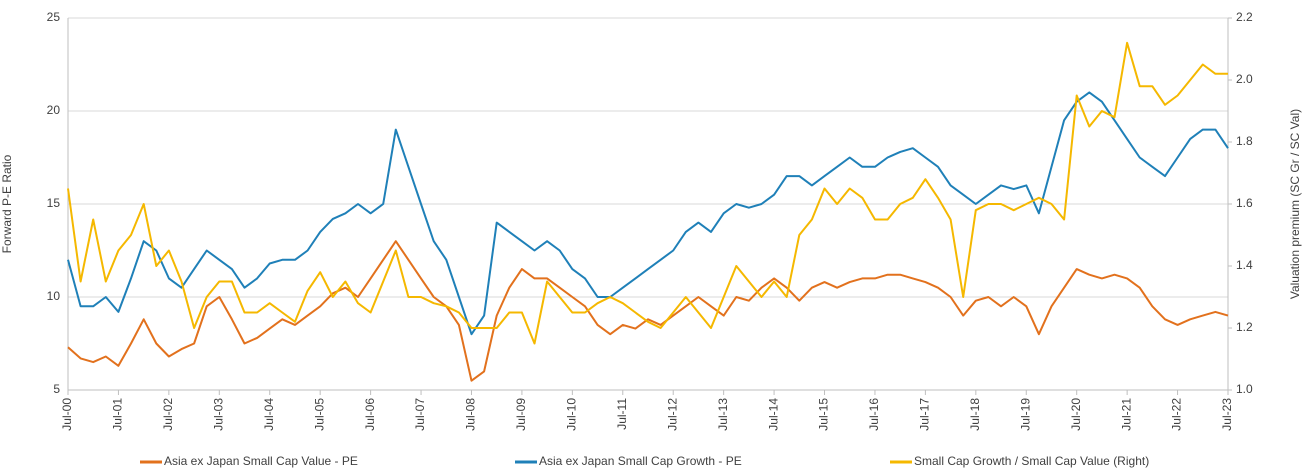 This screenshot has height=473, width=1309. Describe the element at coordinates (1227, 414) in the screenshot. I see `x-tick-label: Jul-23` at that location.